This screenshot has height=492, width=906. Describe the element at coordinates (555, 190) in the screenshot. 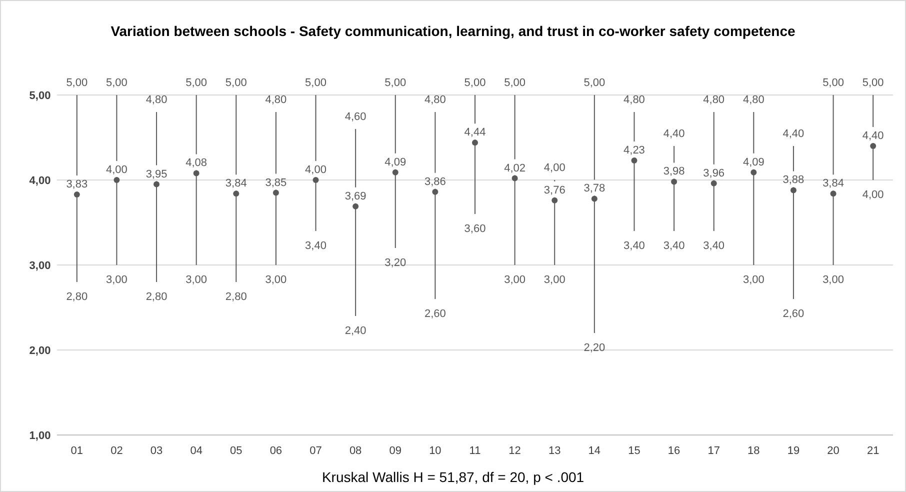

I see `data-label: 3,76` at that location.